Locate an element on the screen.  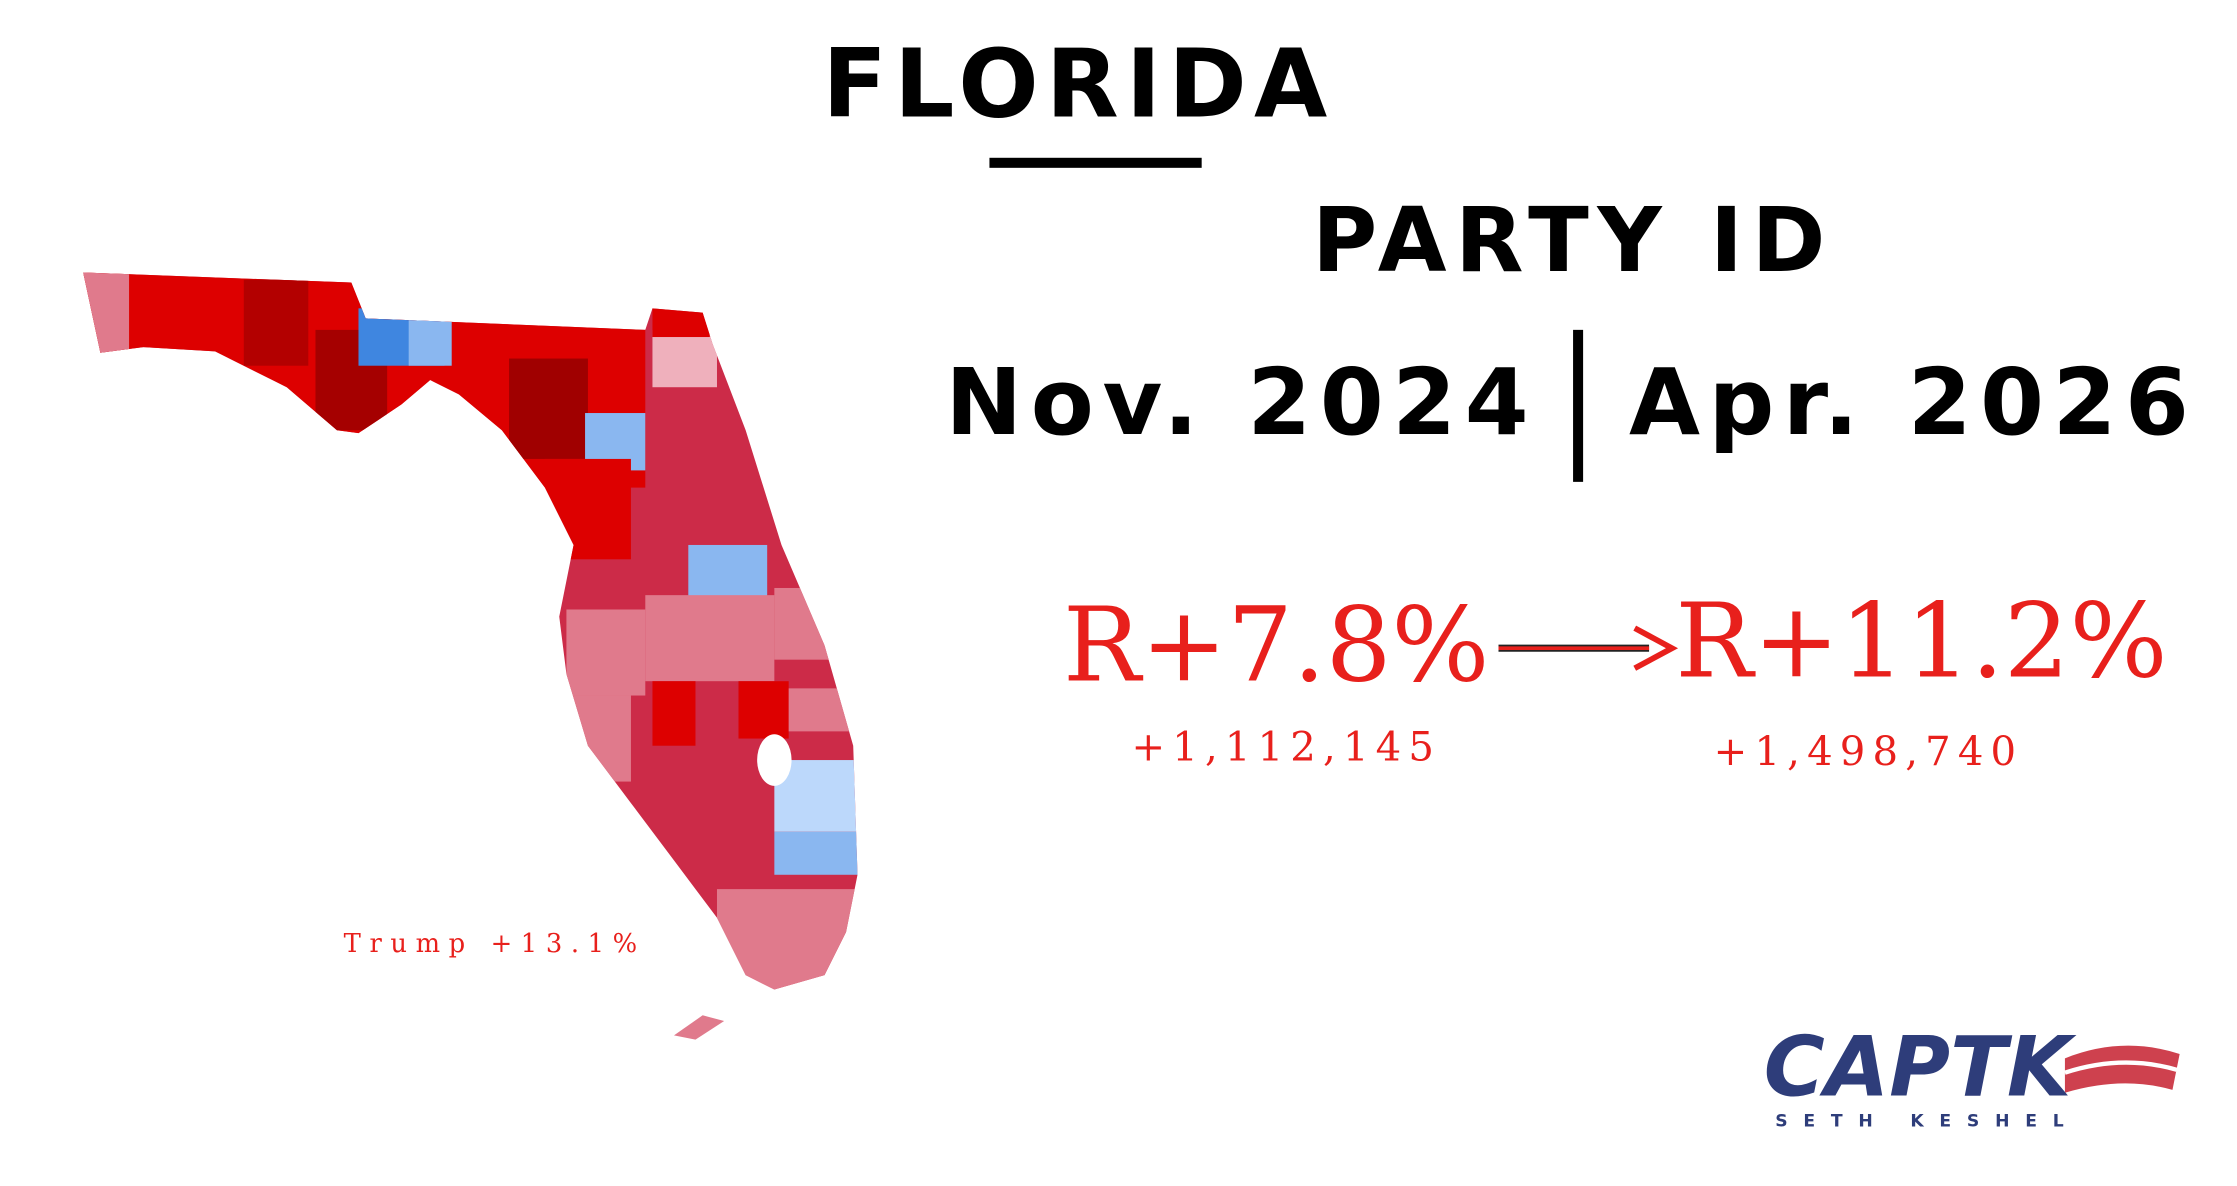
logo-stripe is located at coordinates (2121, 1067).